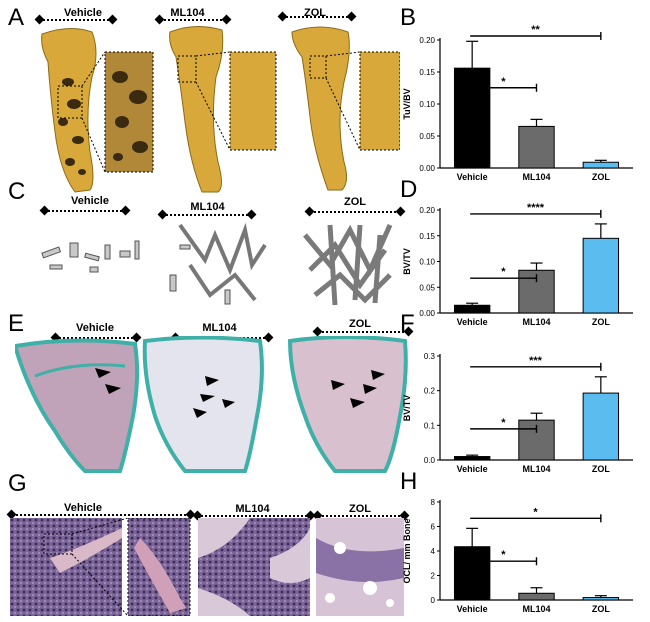 This screenshot has height=622, width=650. I want to click on chart-h-ytick-label: 2, so click(433, 576).